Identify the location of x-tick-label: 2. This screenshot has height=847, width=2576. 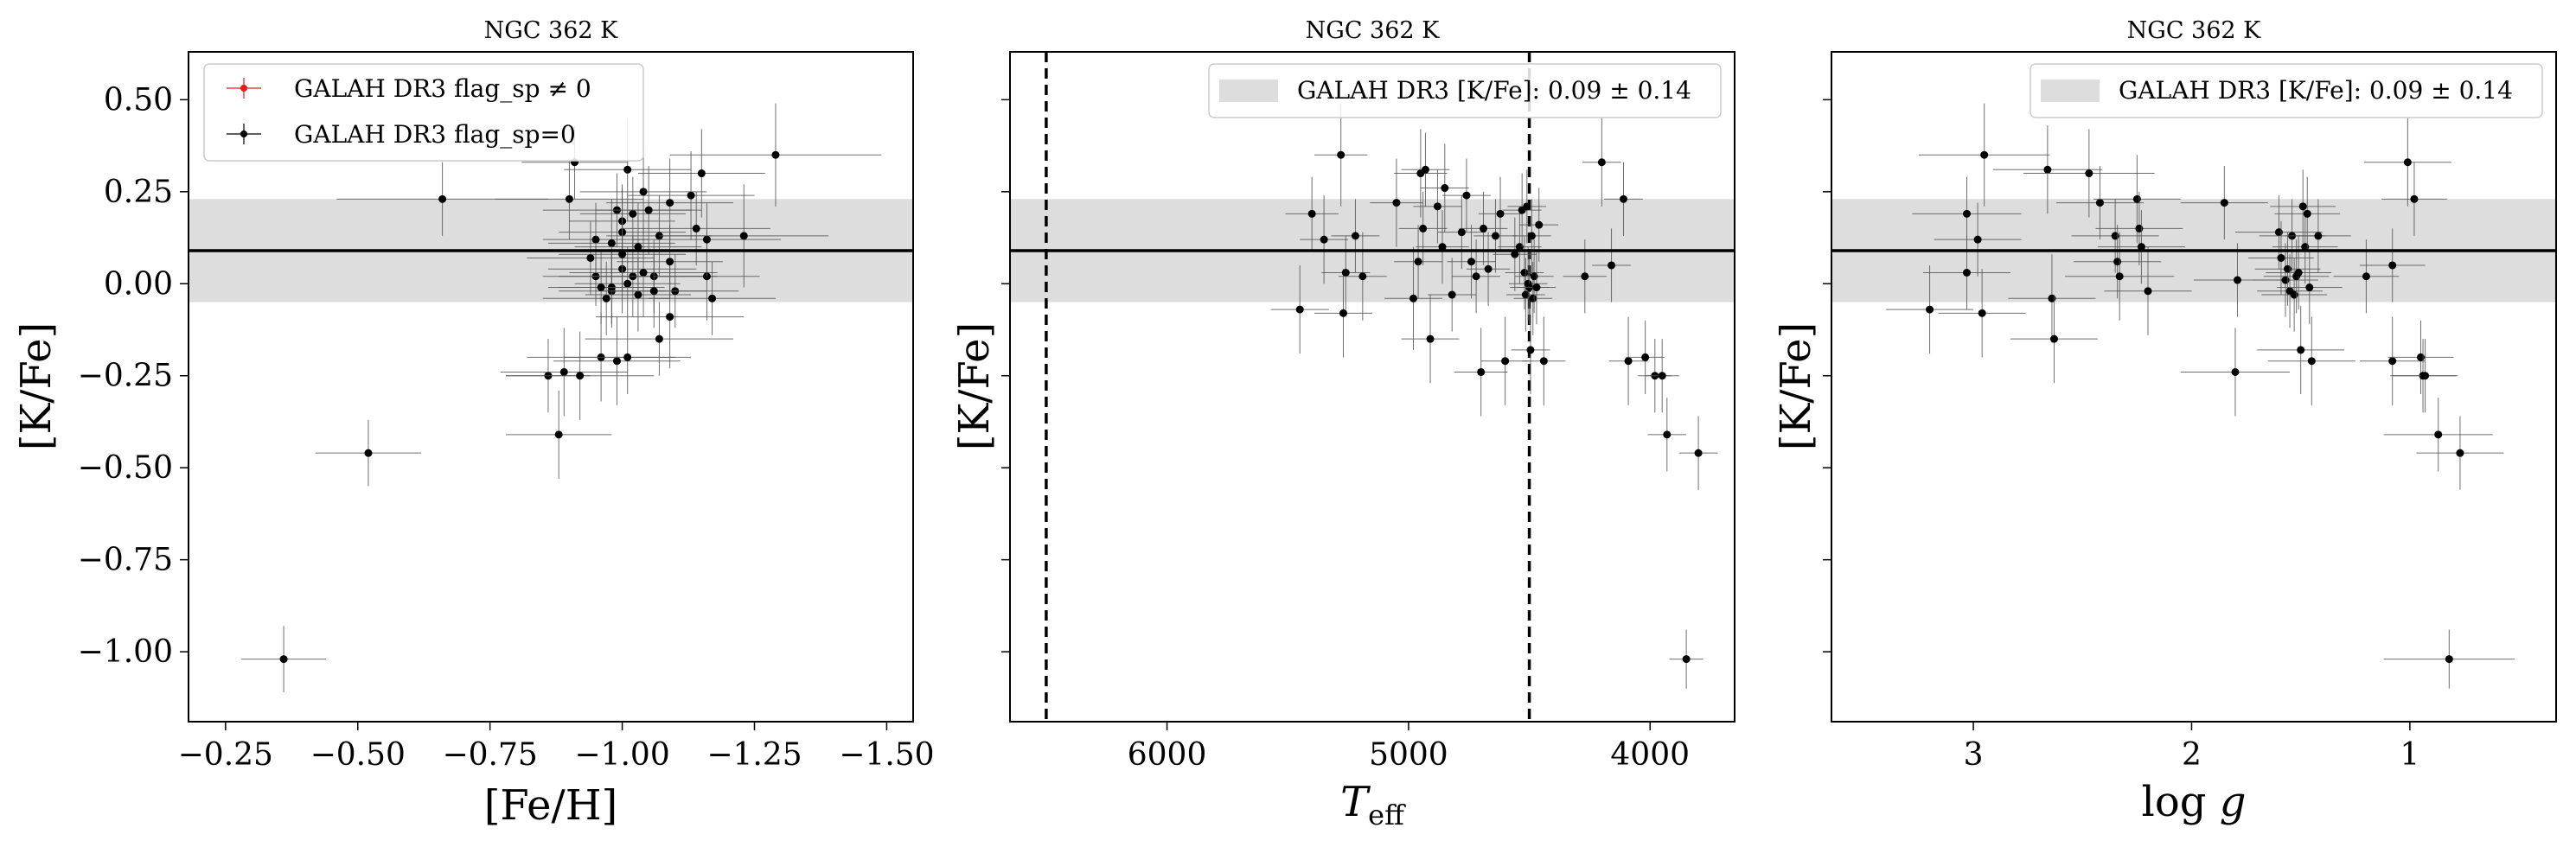
(2192, 755).